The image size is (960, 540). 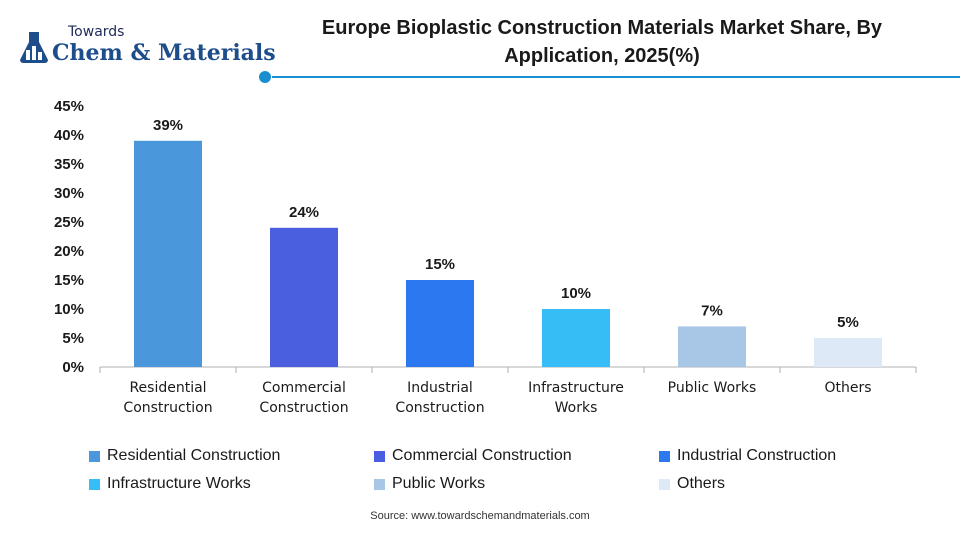 What do you see at coordinates (701, 483) in the screenshot?
I see `legend-label: Others` at bounding box center [701, 483].